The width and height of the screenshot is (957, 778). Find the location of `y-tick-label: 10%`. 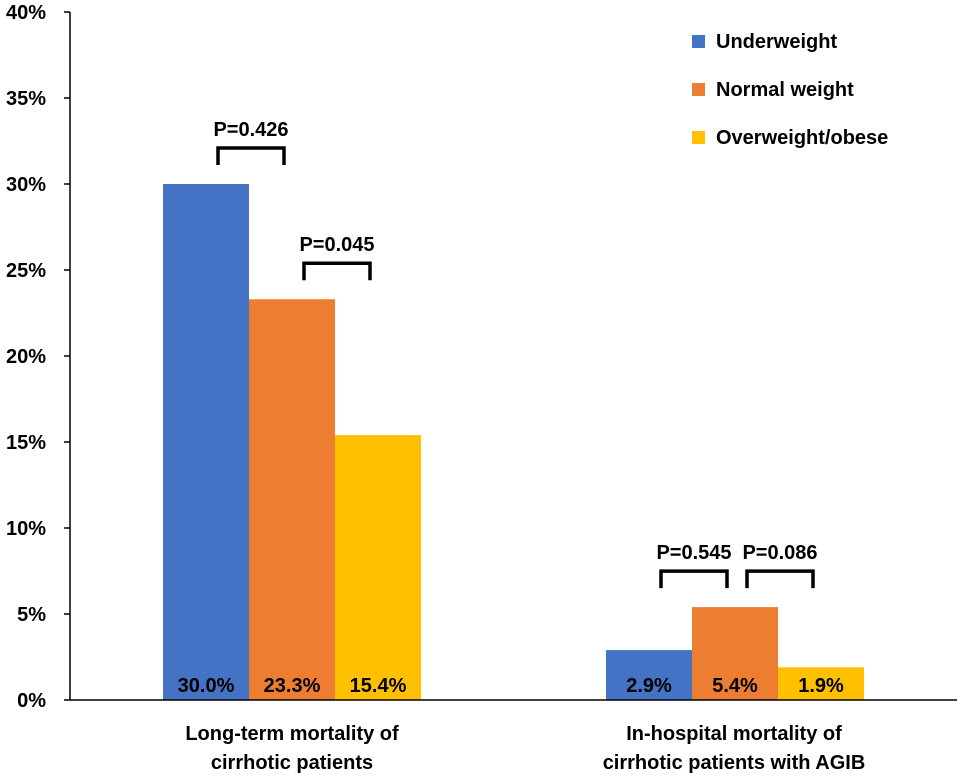

y-tick-label: 10% is located at coordinates (26, 529).